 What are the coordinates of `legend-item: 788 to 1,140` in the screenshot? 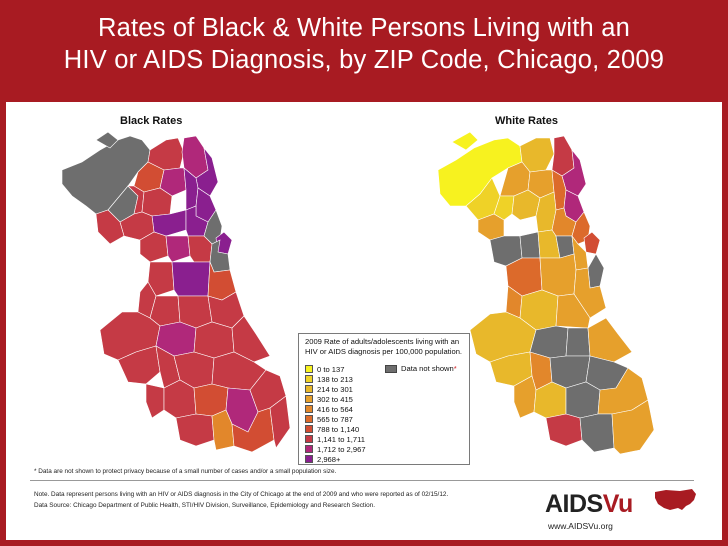 It's located at (332, 429).